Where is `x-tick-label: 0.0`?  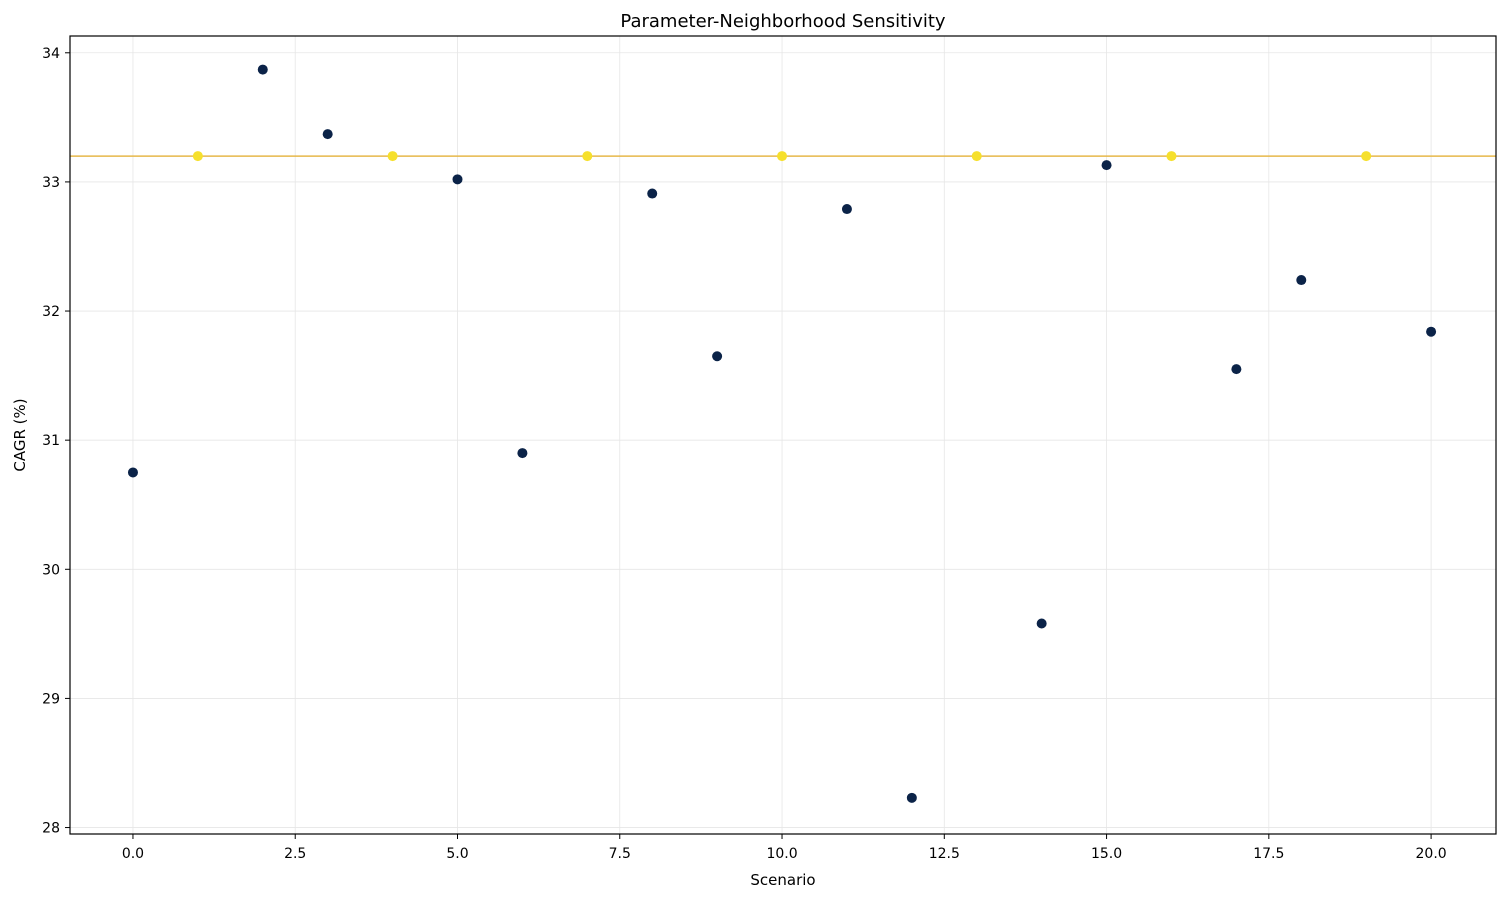 x-tick-label: 0.0 is located at coordinates (133, 854).